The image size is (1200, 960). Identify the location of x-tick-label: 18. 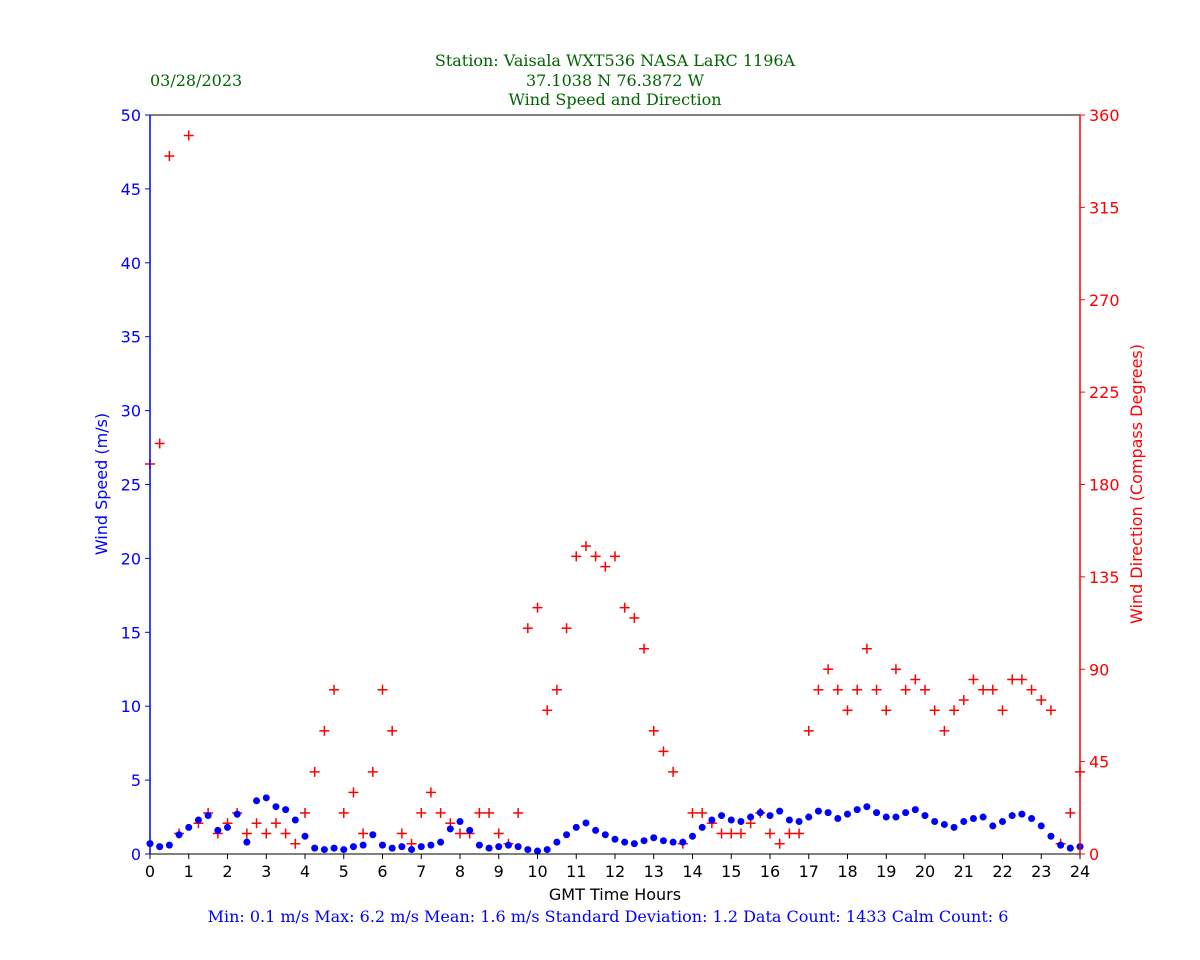
(847, 871).